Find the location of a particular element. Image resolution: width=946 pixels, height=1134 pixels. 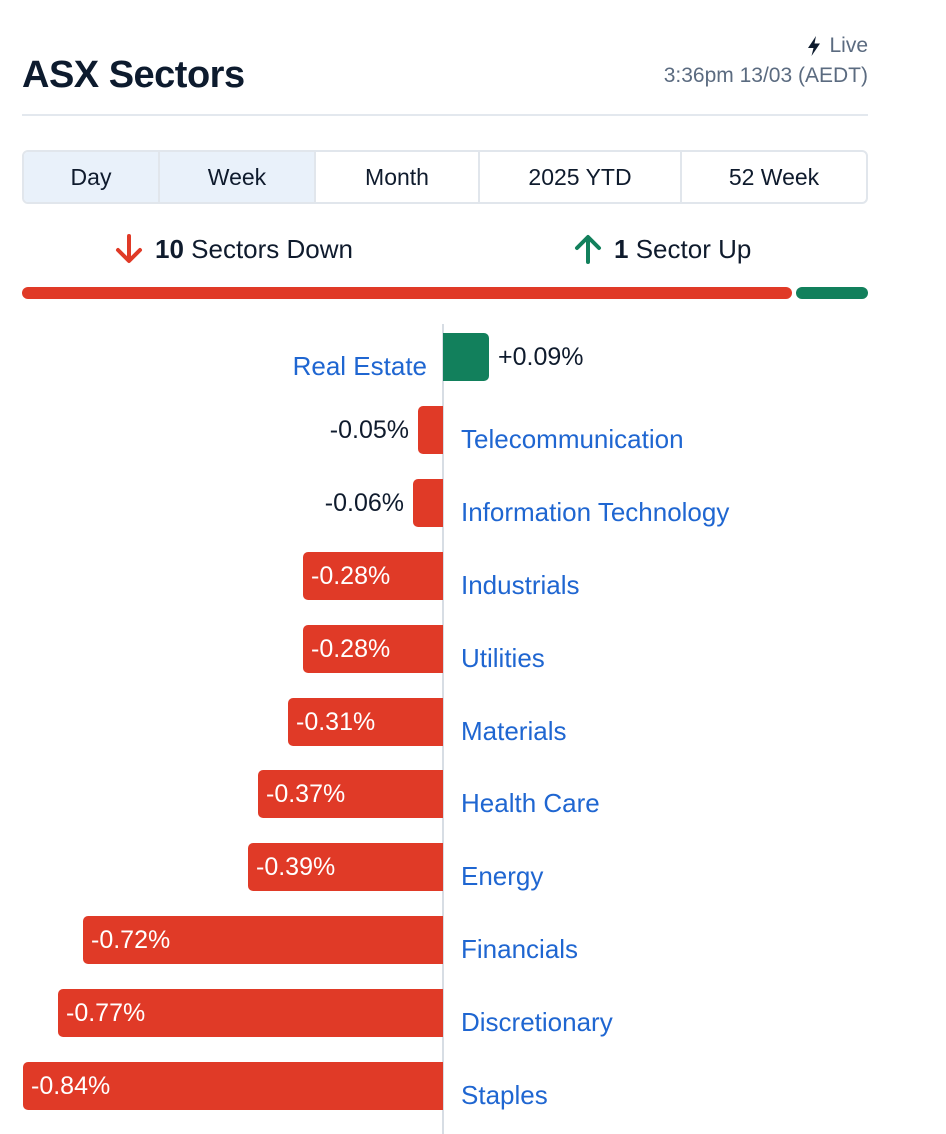

period-tabs: Day Week Month 2025 YTD 52 Week is located at coordinates (445, 177).